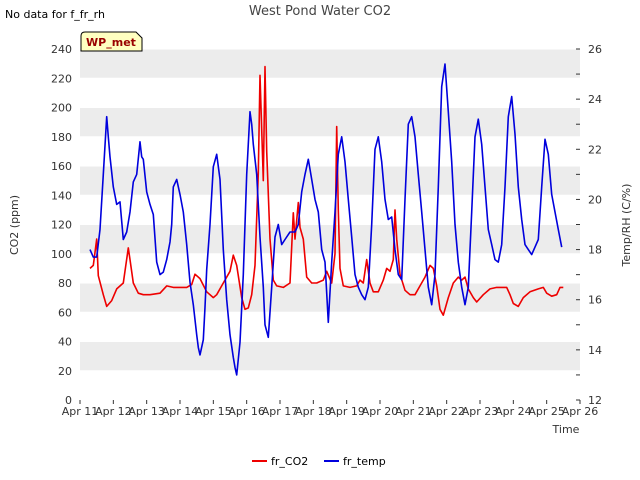  Describe the element at coordinates (61, 137) in the screenshot. I see `y-left-tick-label: 180` at that location.